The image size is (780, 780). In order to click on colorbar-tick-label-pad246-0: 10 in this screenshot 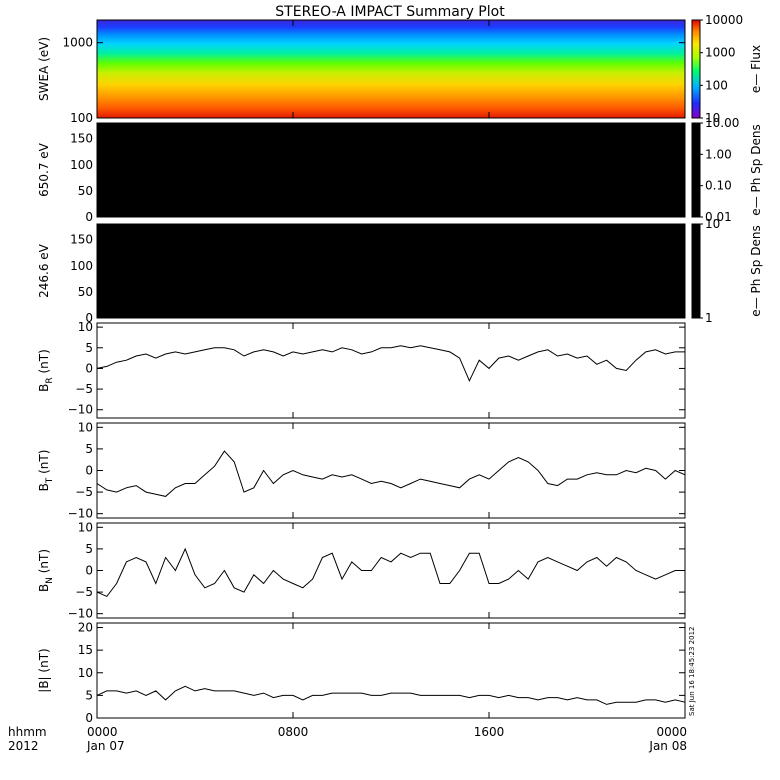, I will do `click(712, 224)`.